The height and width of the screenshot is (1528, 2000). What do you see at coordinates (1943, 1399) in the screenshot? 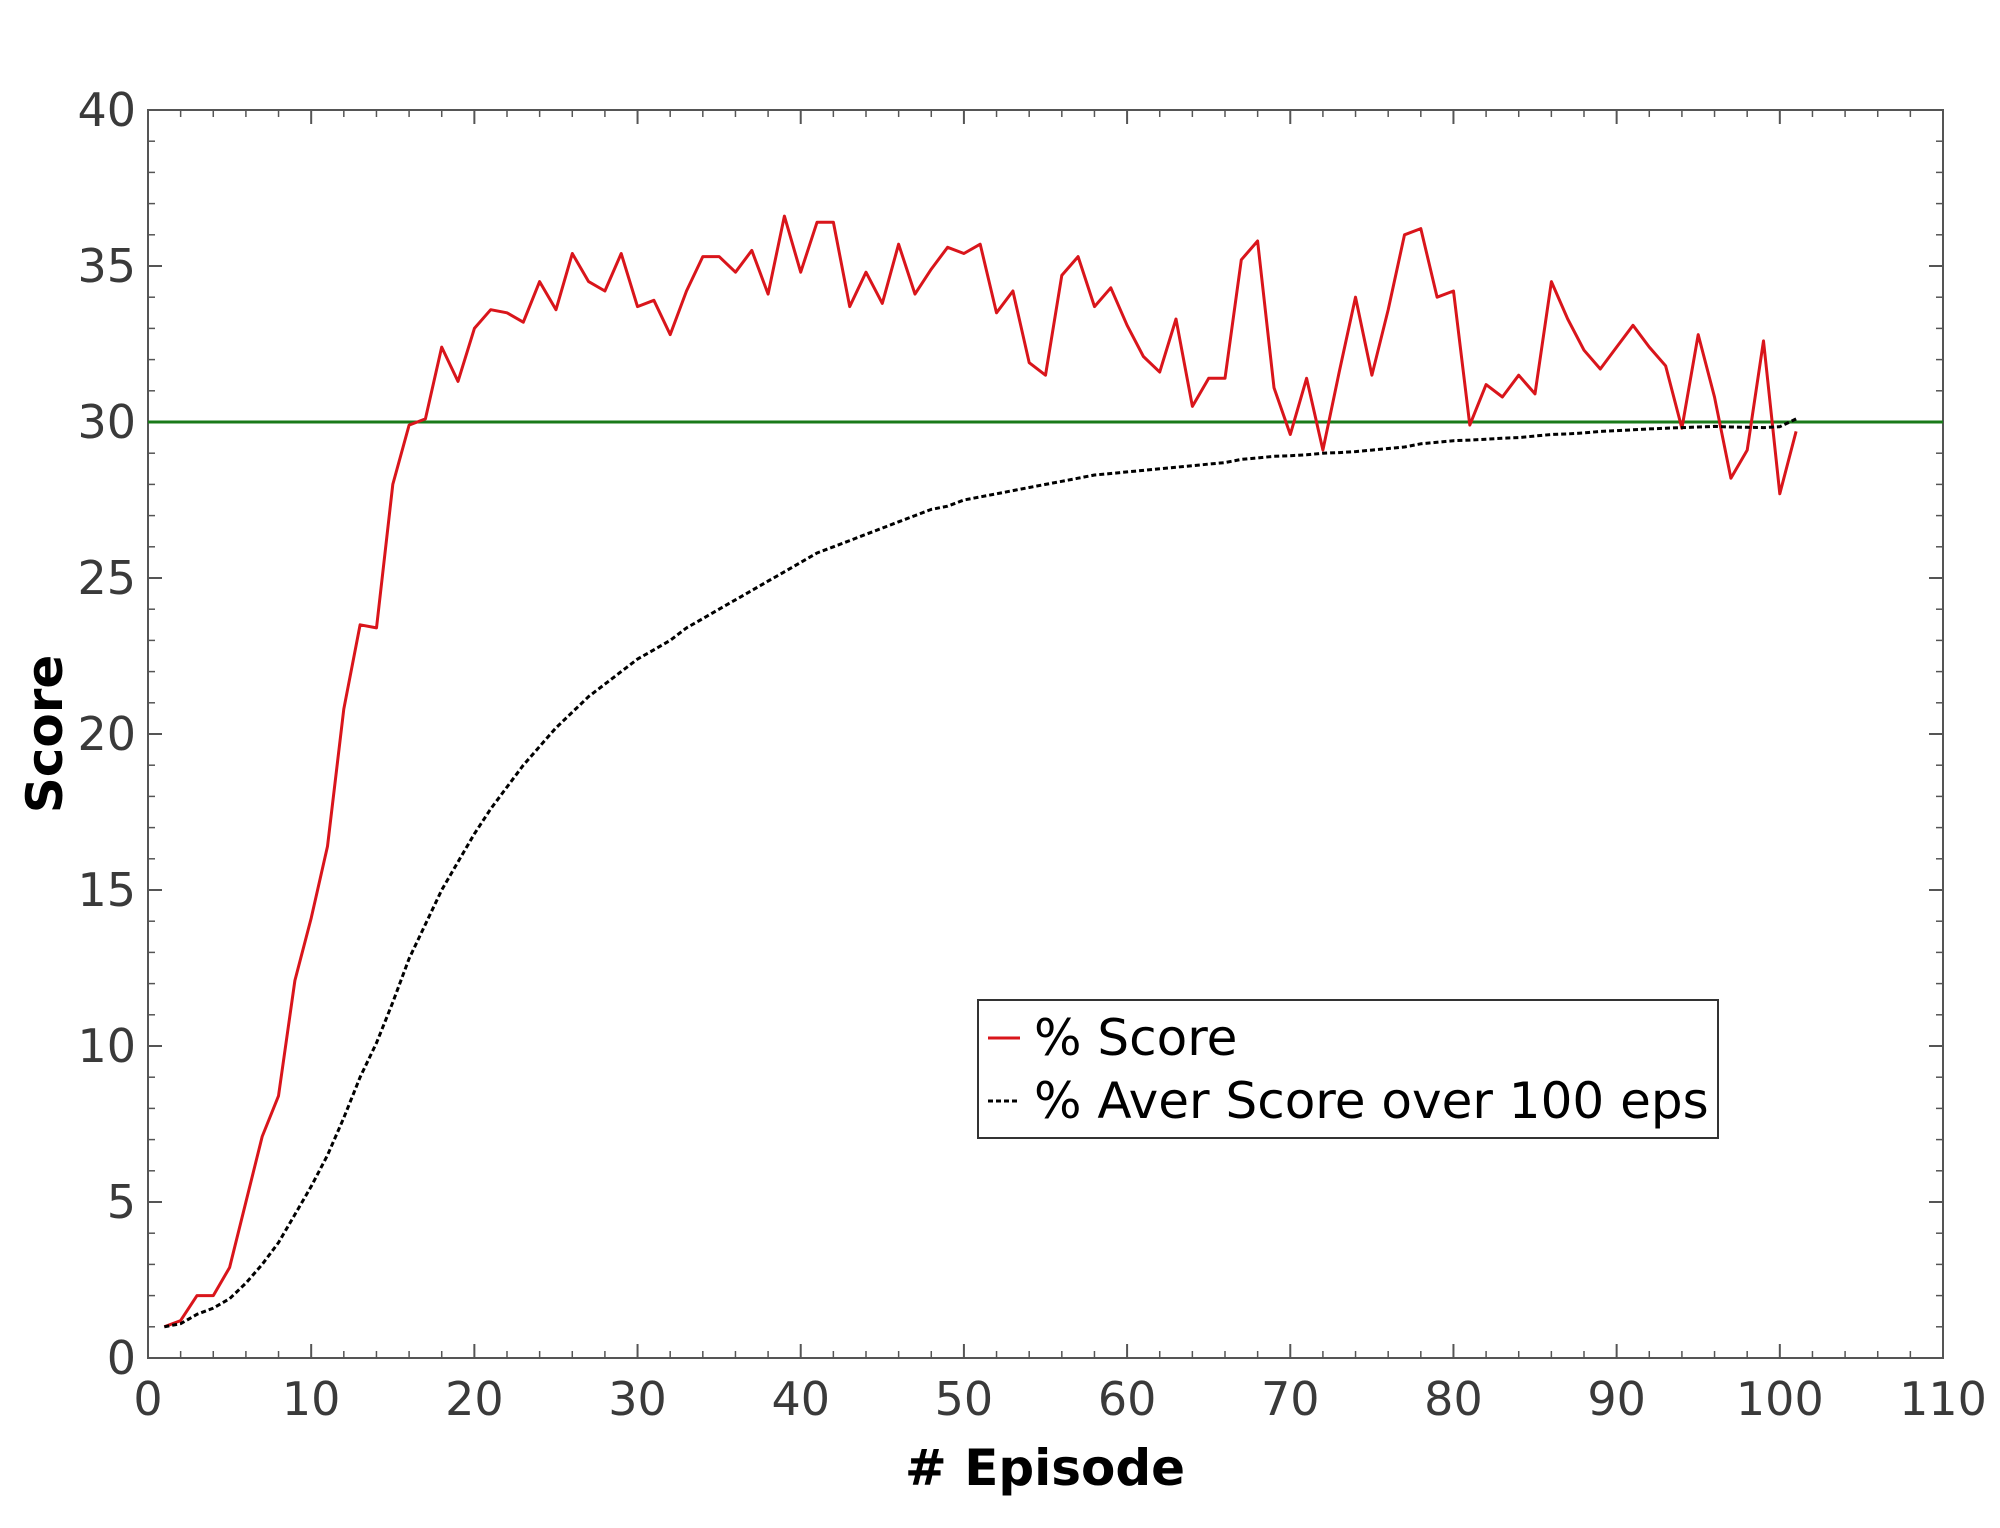
I see `x-tick-label: 110` at bounding box center [1943, 1399].